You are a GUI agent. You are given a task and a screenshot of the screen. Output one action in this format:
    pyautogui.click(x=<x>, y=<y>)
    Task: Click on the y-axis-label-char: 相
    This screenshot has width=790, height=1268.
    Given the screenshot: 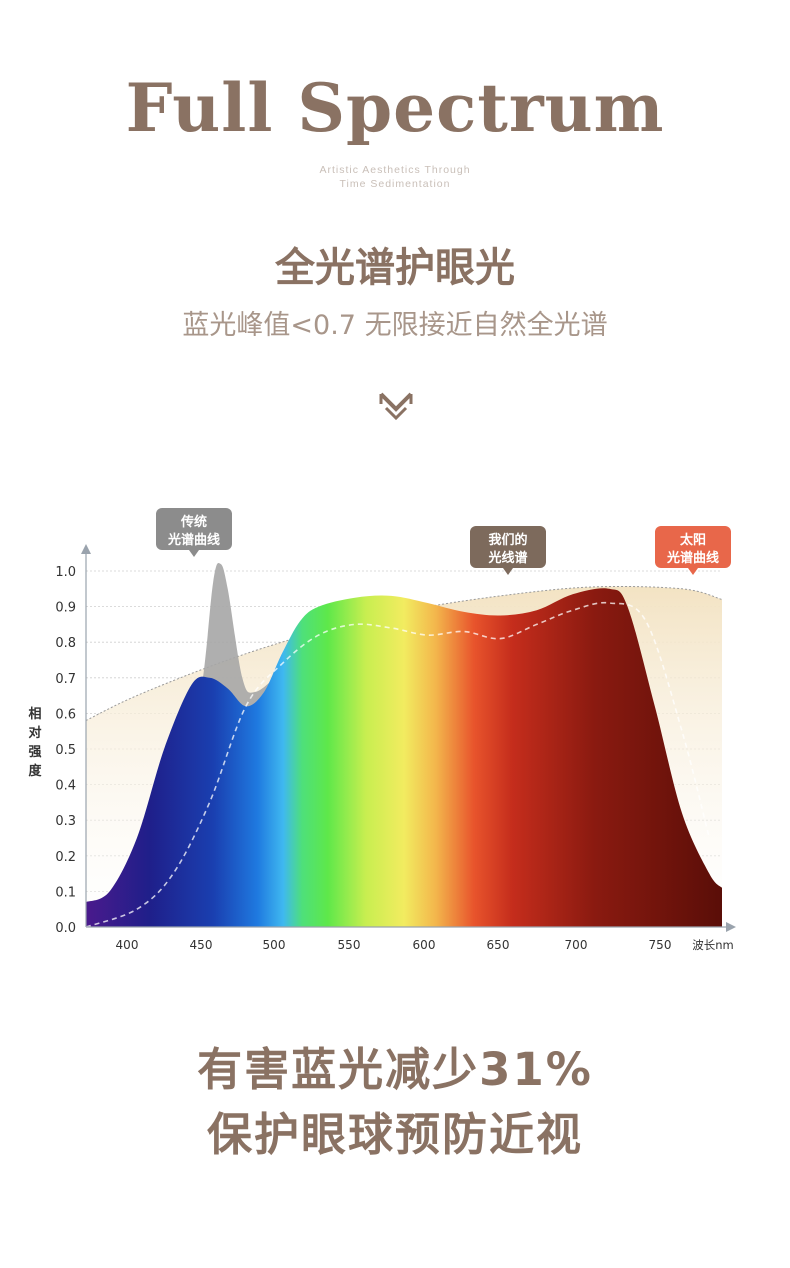 What is the action you would take?
    pyautogui.click(x=34, y=714)
    